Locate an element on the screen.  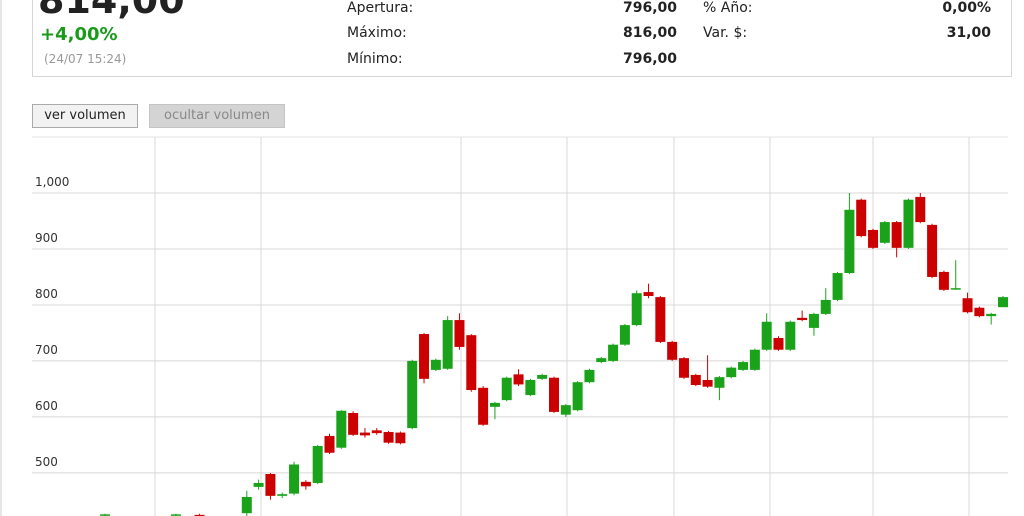
stat-label: Apertura: is located at coordinates (380, 8).